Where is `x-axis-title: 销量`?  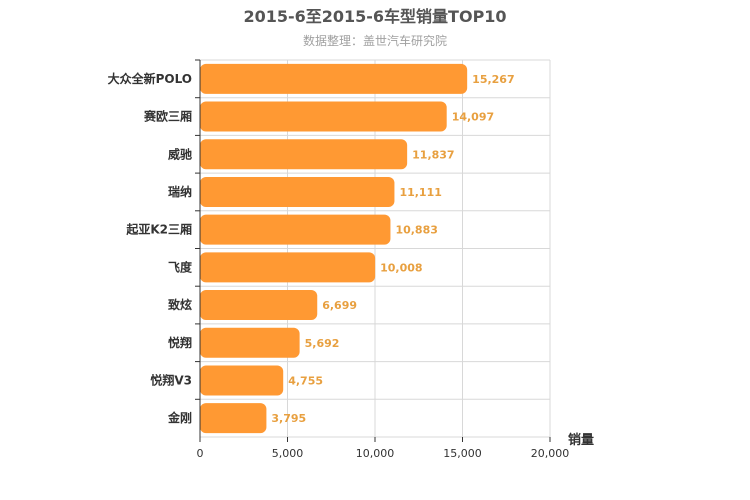 x-axis-title: 销量 is located at coordinates (581, 440).